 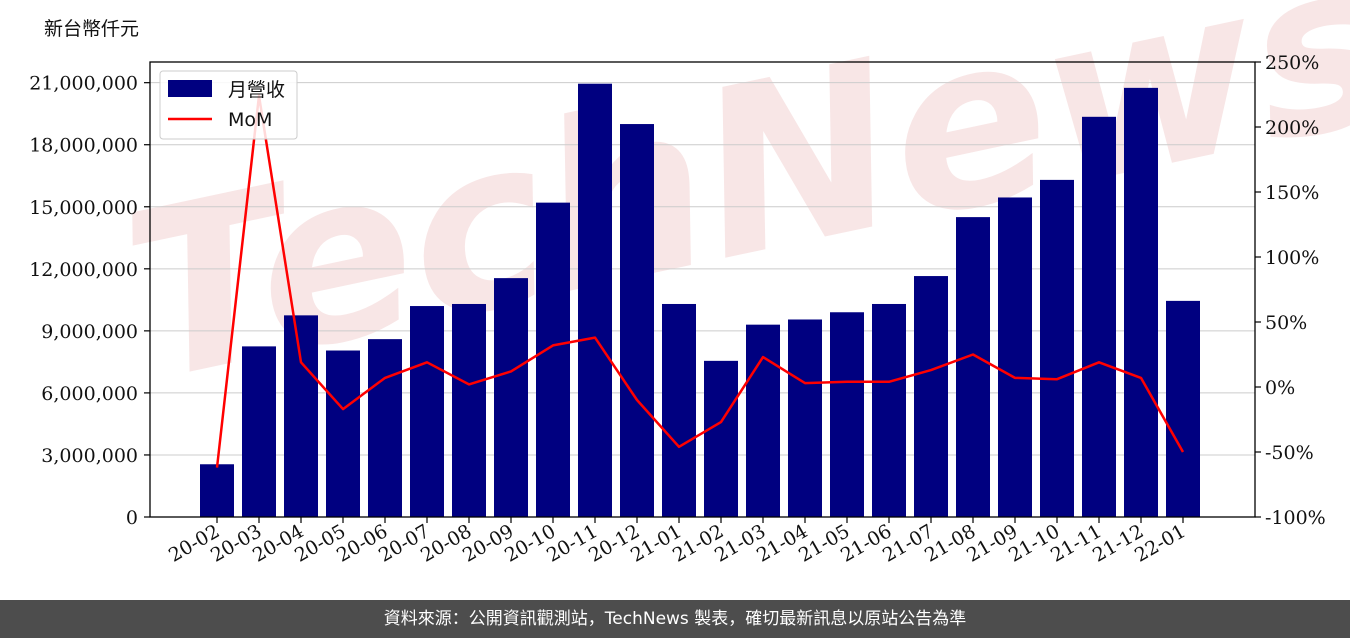 What do you see at coordinates (89, 332) in the screenshot?
I see `left-tick-label: 9,000,000` at bounding box center [89, 332].